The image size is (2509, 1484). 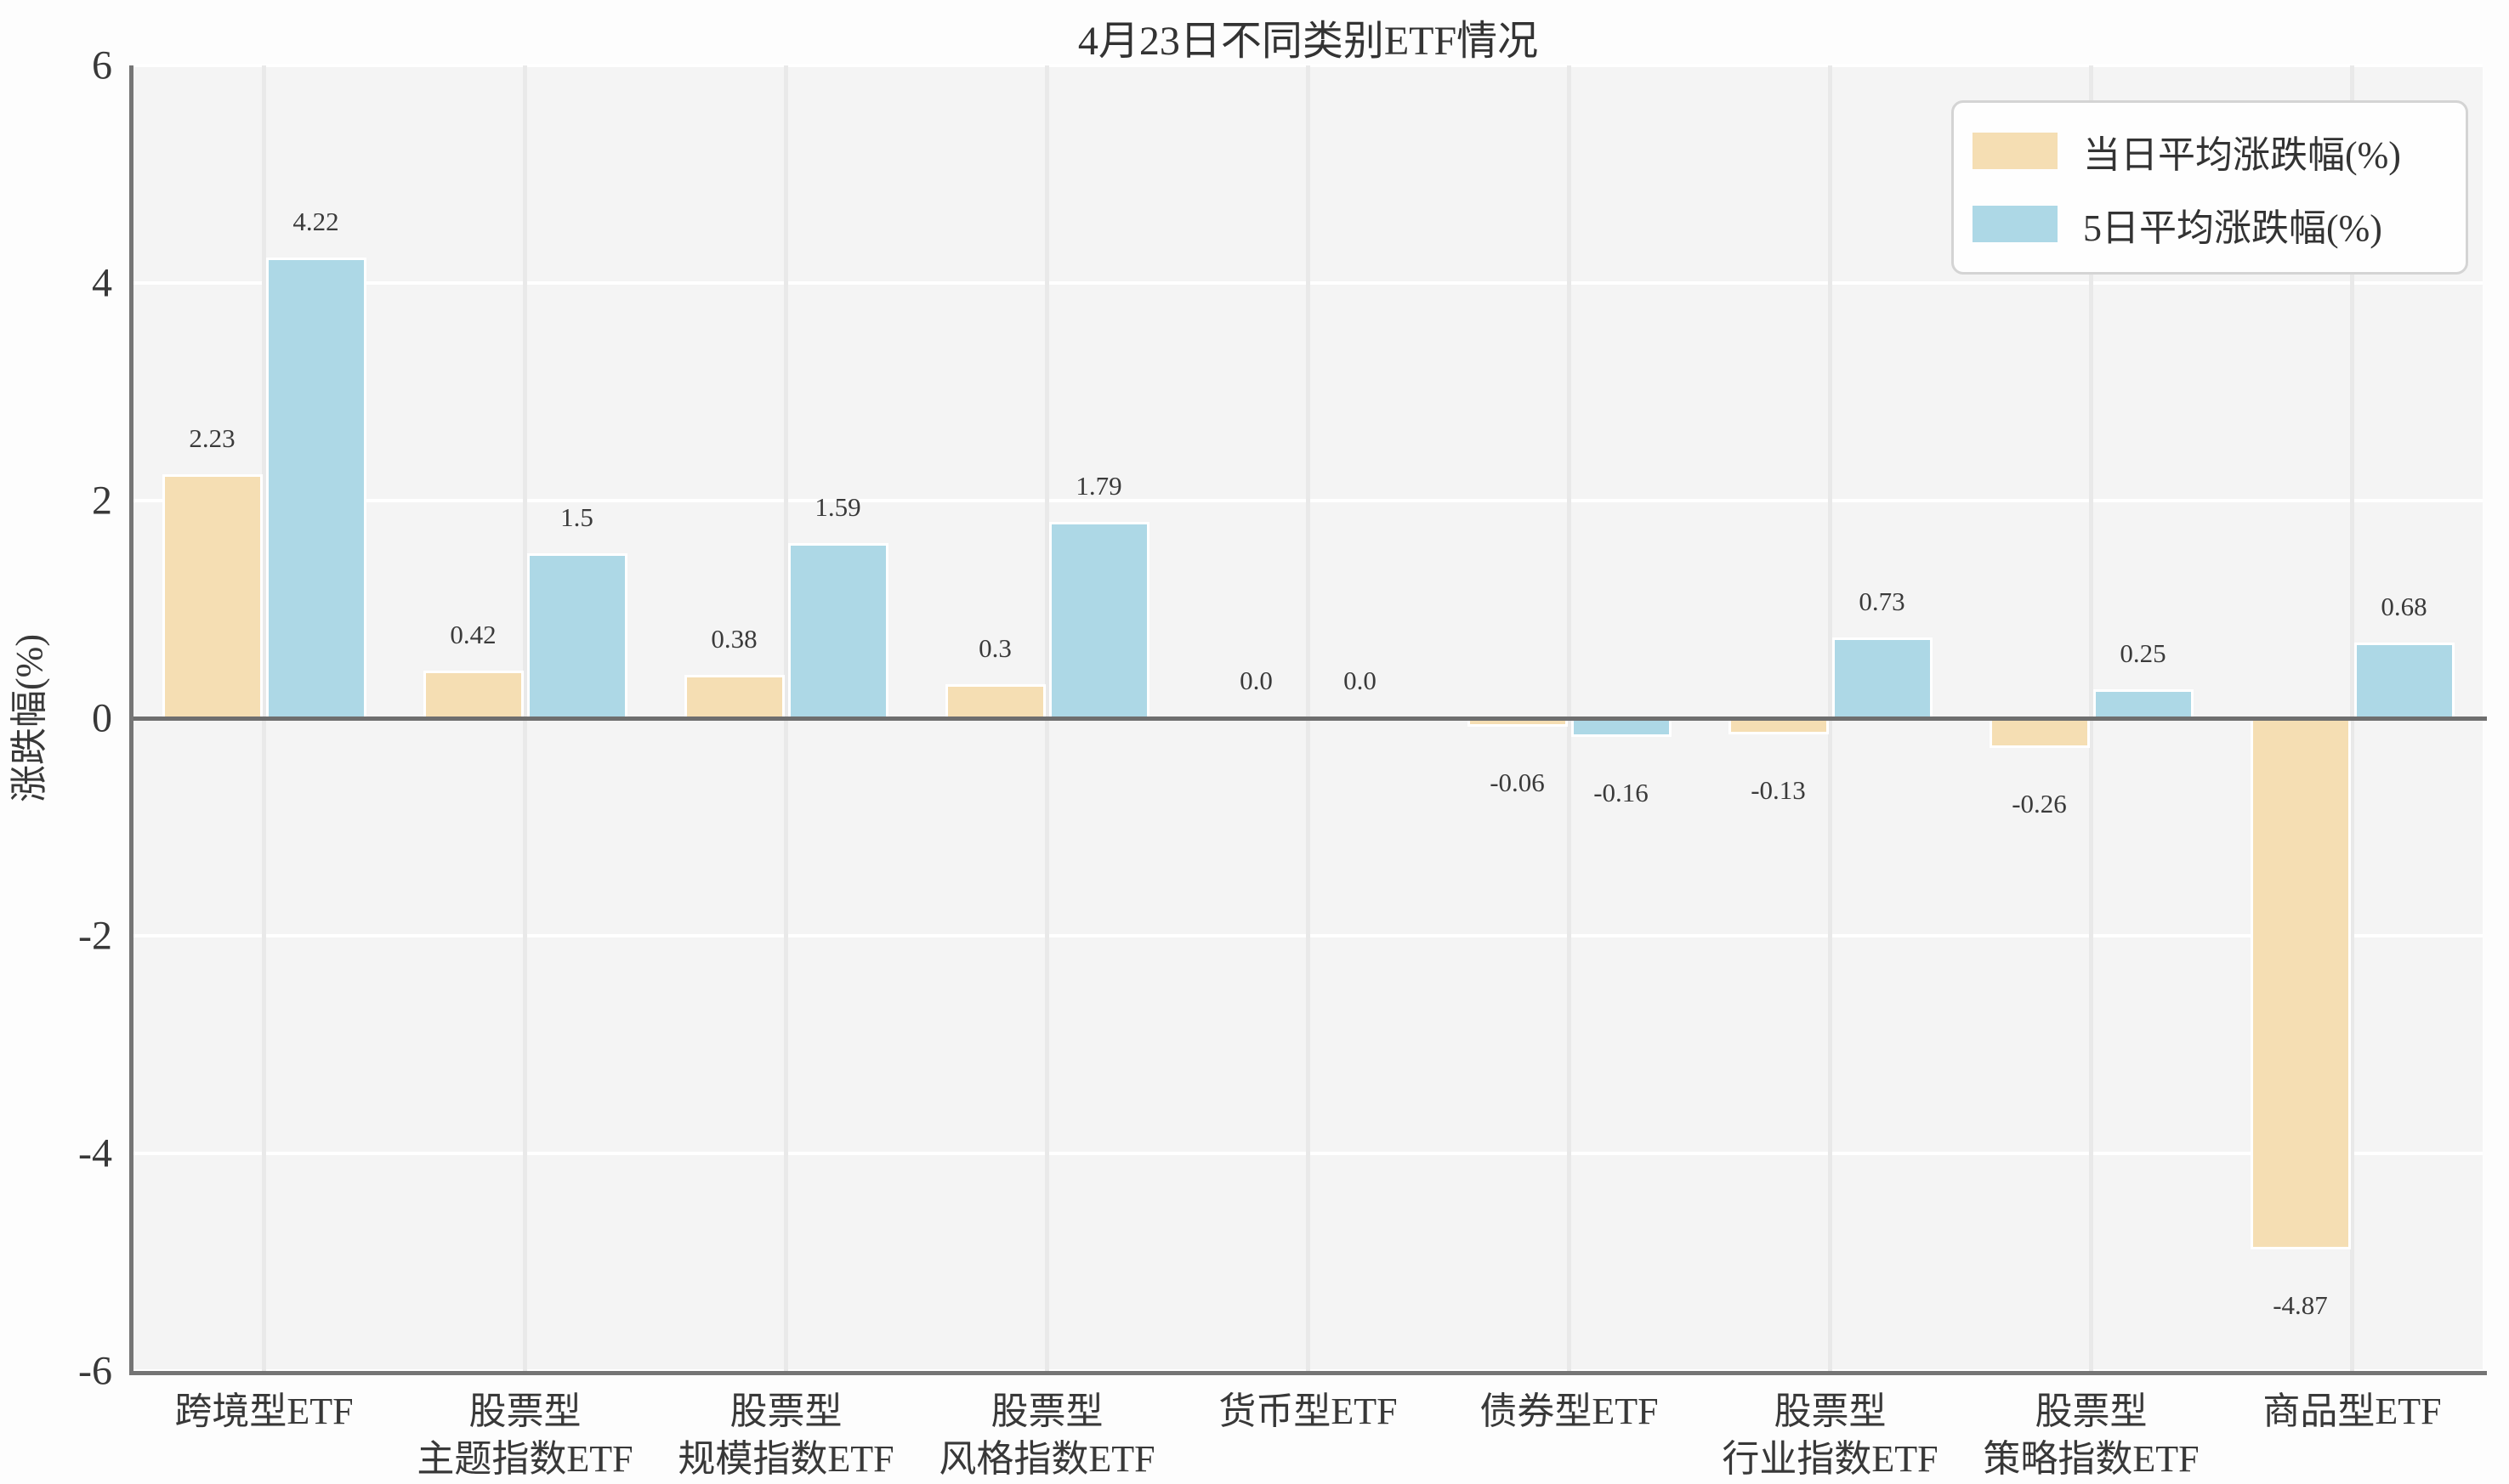 What do you see at coordinates (1621, 793) in the screenshot?
I see `bar-value-label: -0.16` at bounding box center [1621, 793].